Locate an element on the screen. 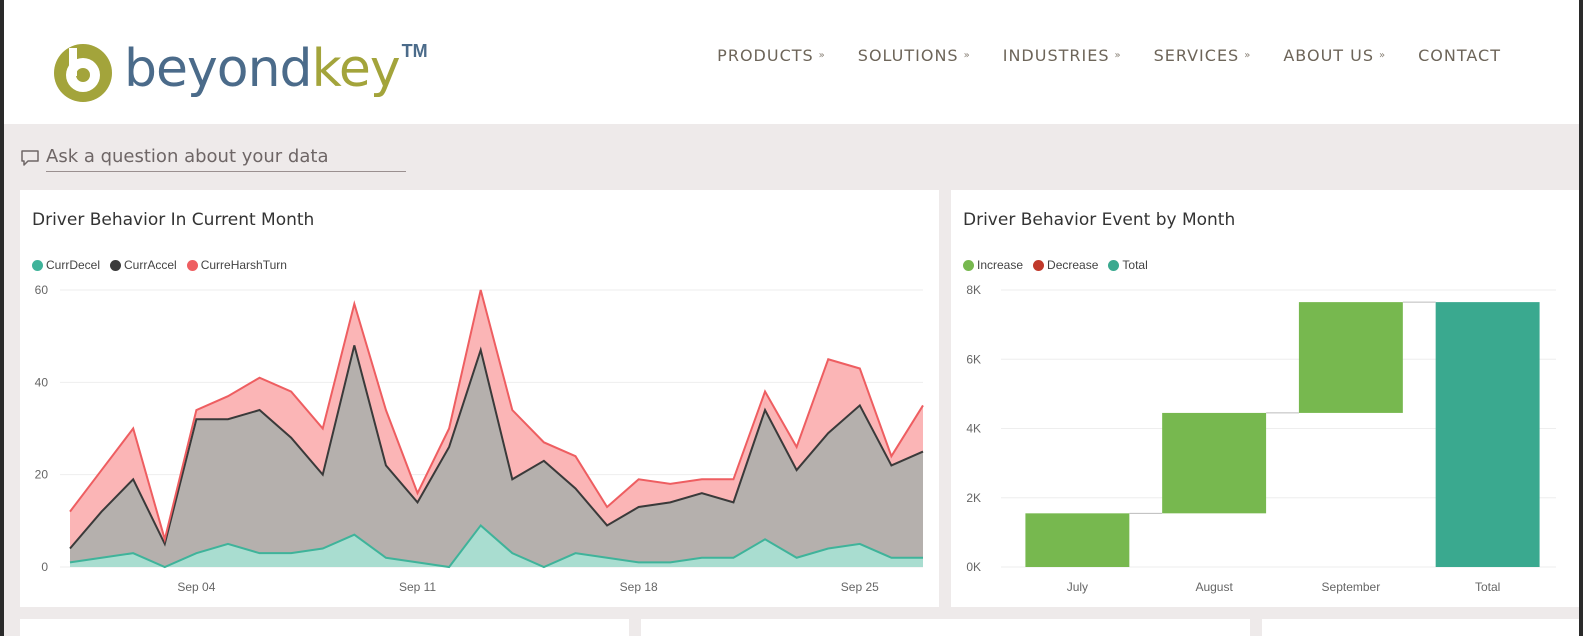 Image resolution: width=1583 pixels, height=636 pixels. x-tick-label: Sep 18 is located at coordinates (639, 587).